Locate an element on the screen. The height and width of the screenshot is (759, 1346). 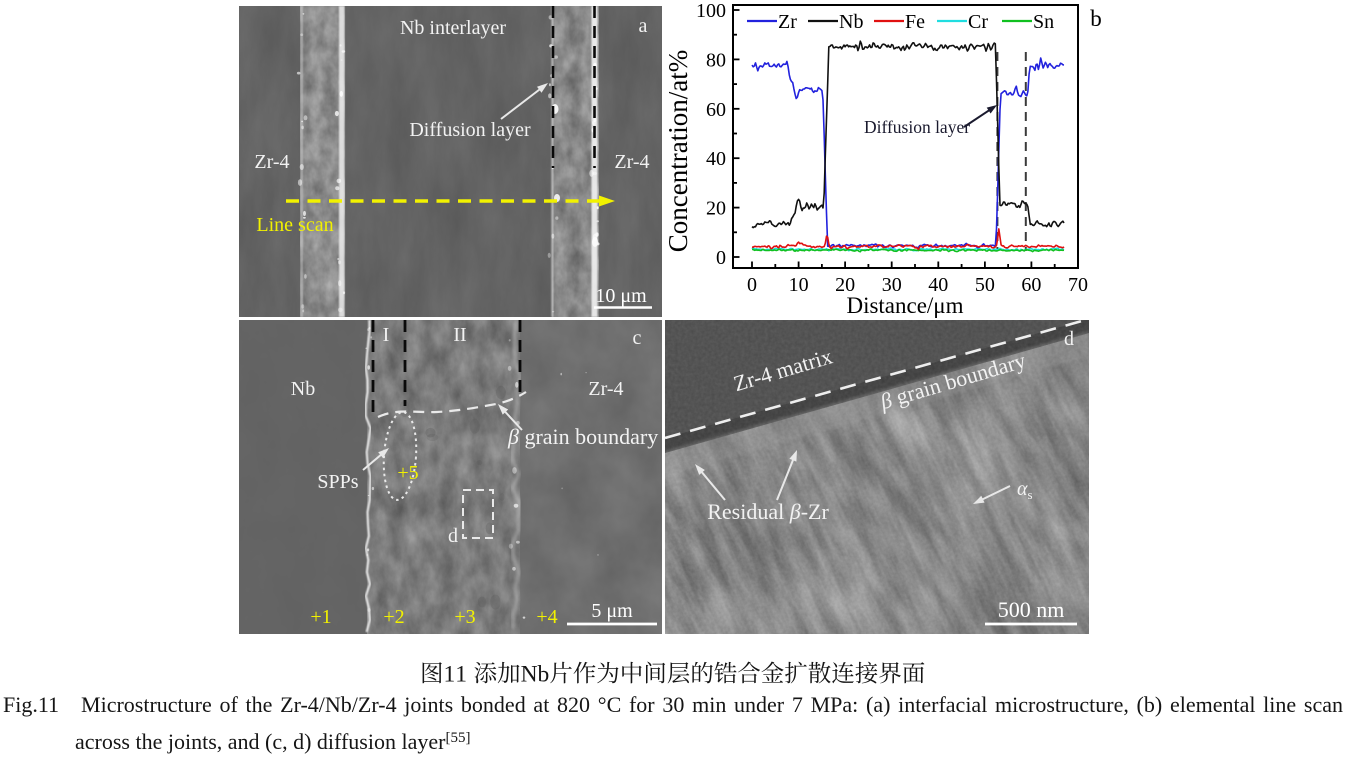
svg-text: 500 nm is located at coordinates (1031, 609).